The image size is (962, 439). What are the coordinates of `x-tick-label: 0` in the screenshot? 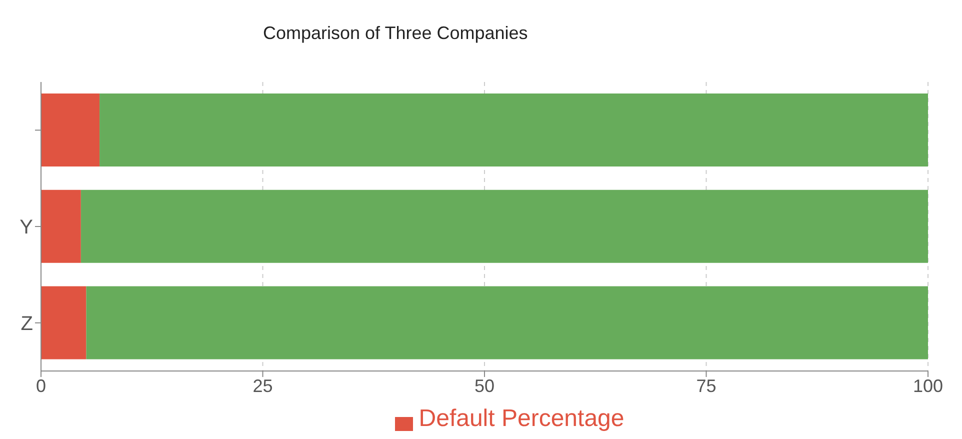 It's located at (41, 386).